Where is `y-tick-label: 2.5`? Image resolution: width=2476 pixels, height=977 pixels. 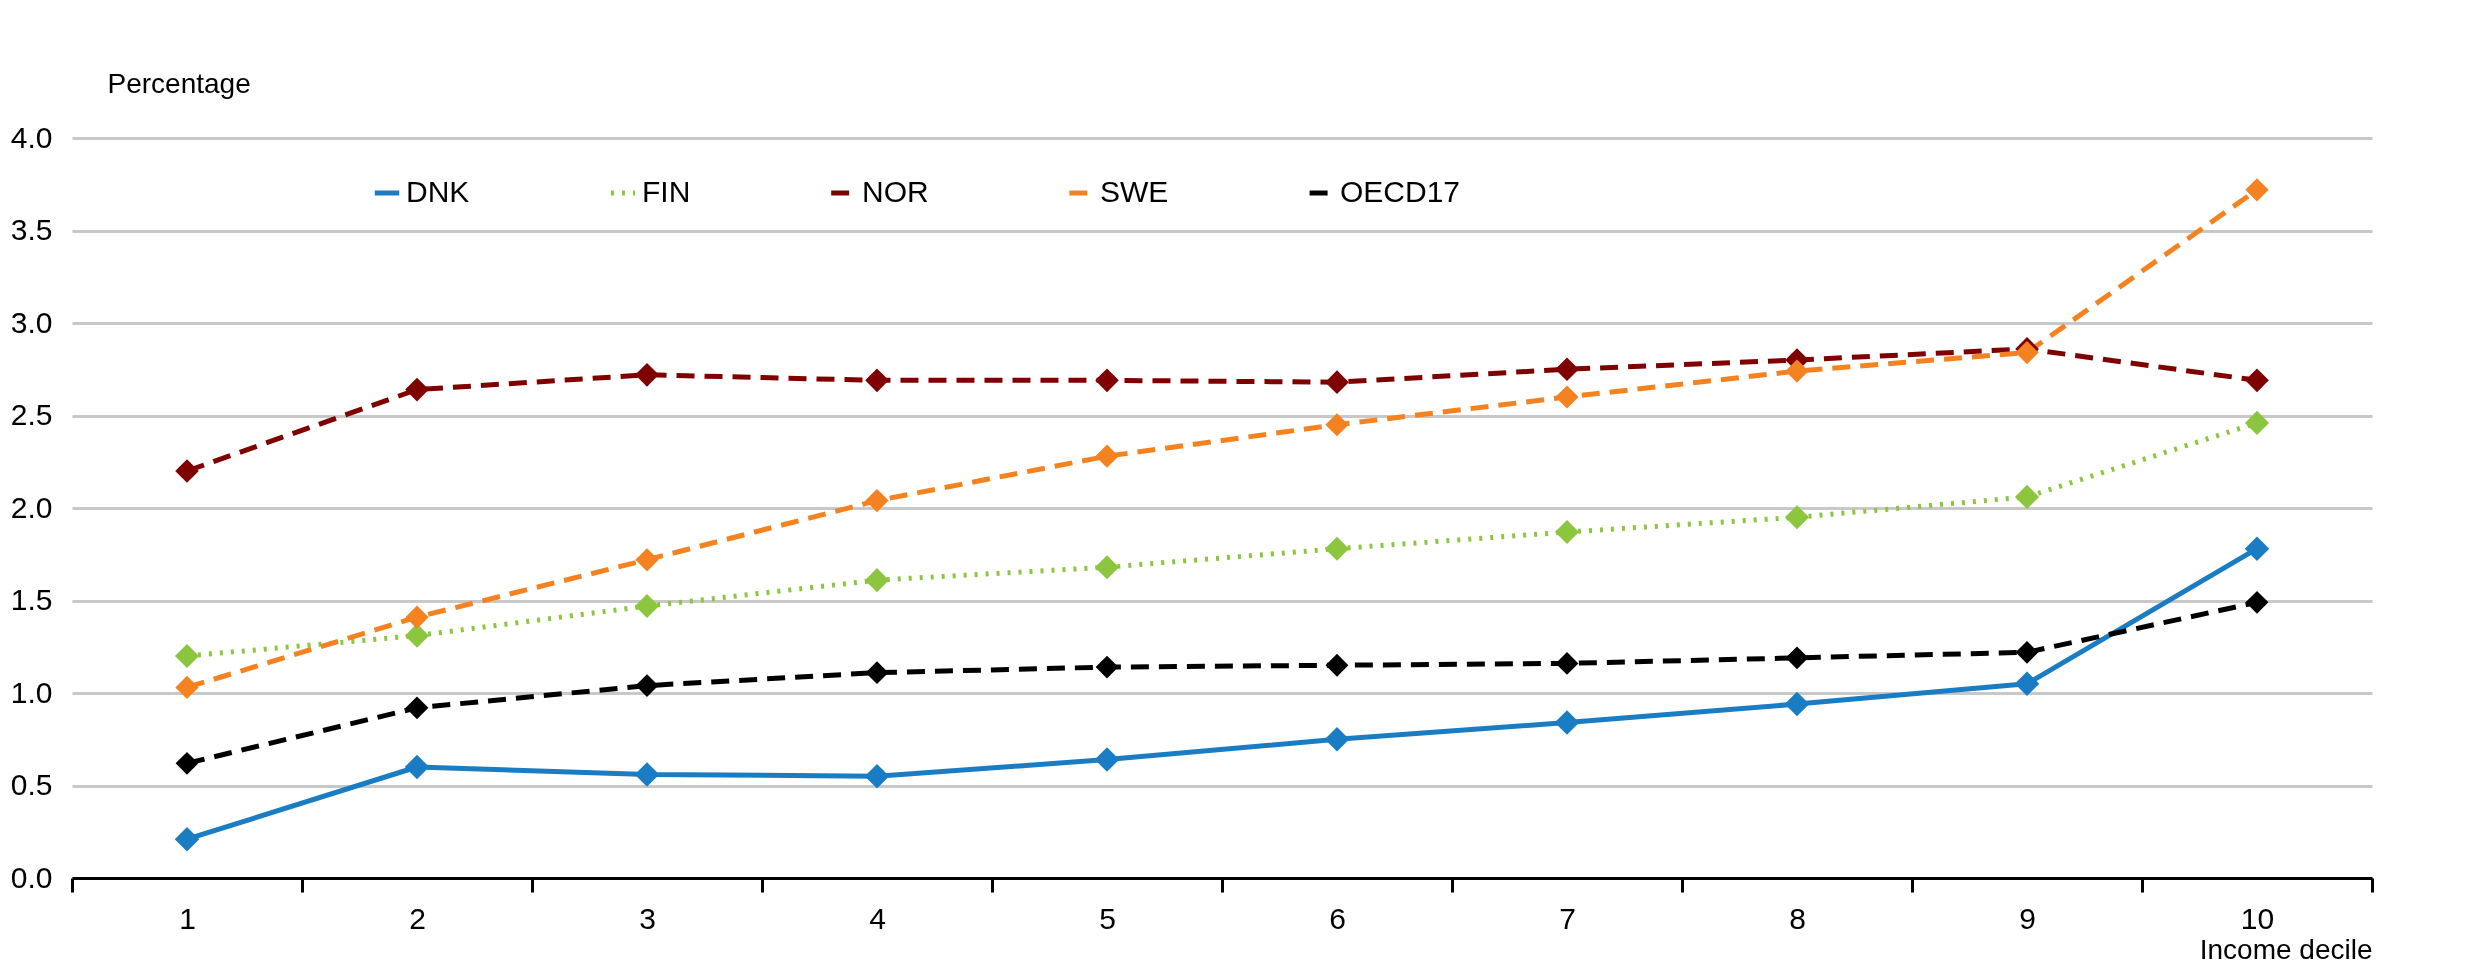
y-tick-label: 2.5 is located at coordinates (31, 414).